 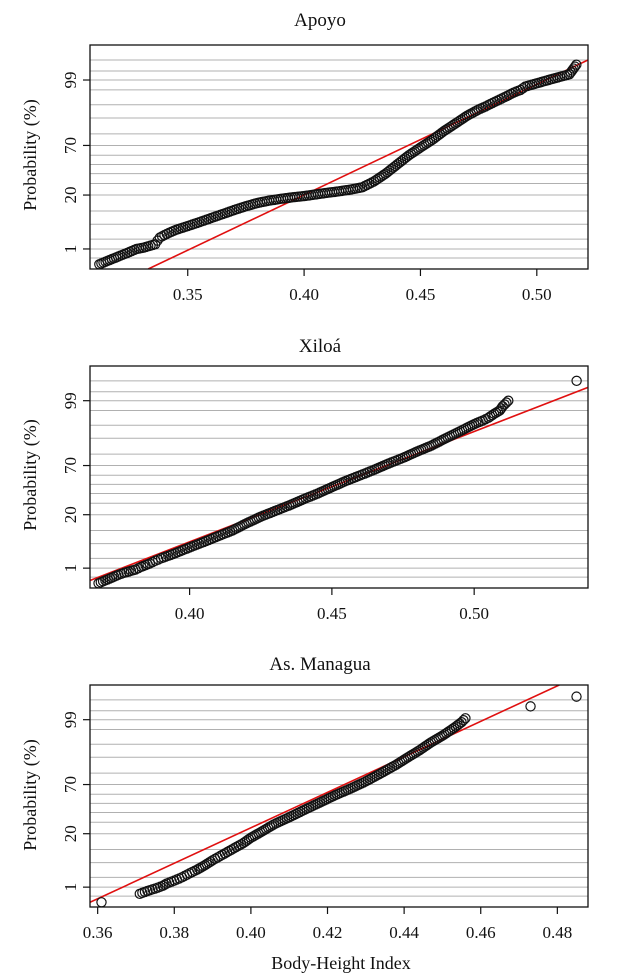 I want to click on x-tick-label: 0.46, so click(x=481, y=932).